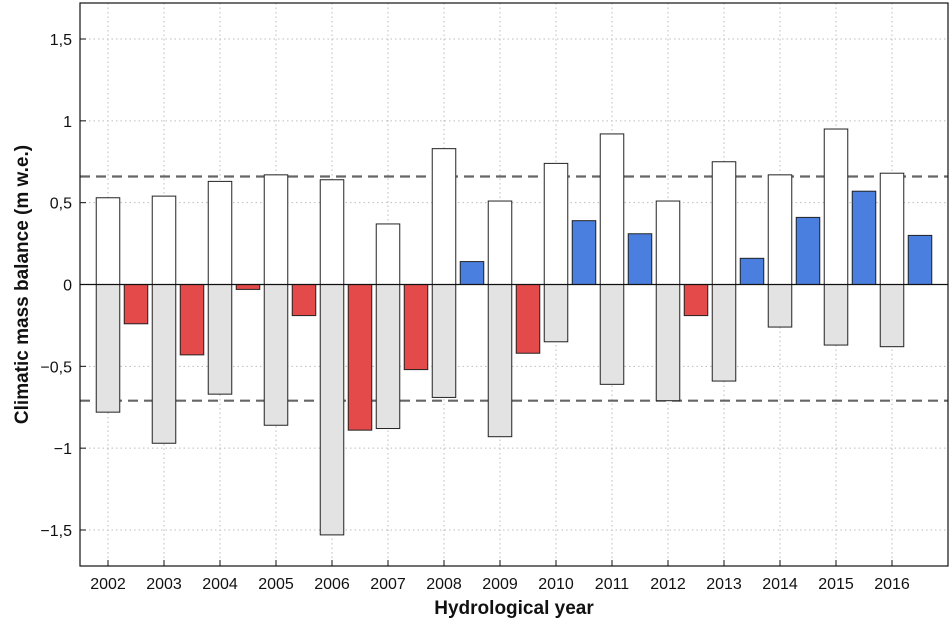 This screenshot has height=622, width=951. Describe the element at coordinates (67, 286) in the screenshot. I see `y-tick-label: 0` at that location.